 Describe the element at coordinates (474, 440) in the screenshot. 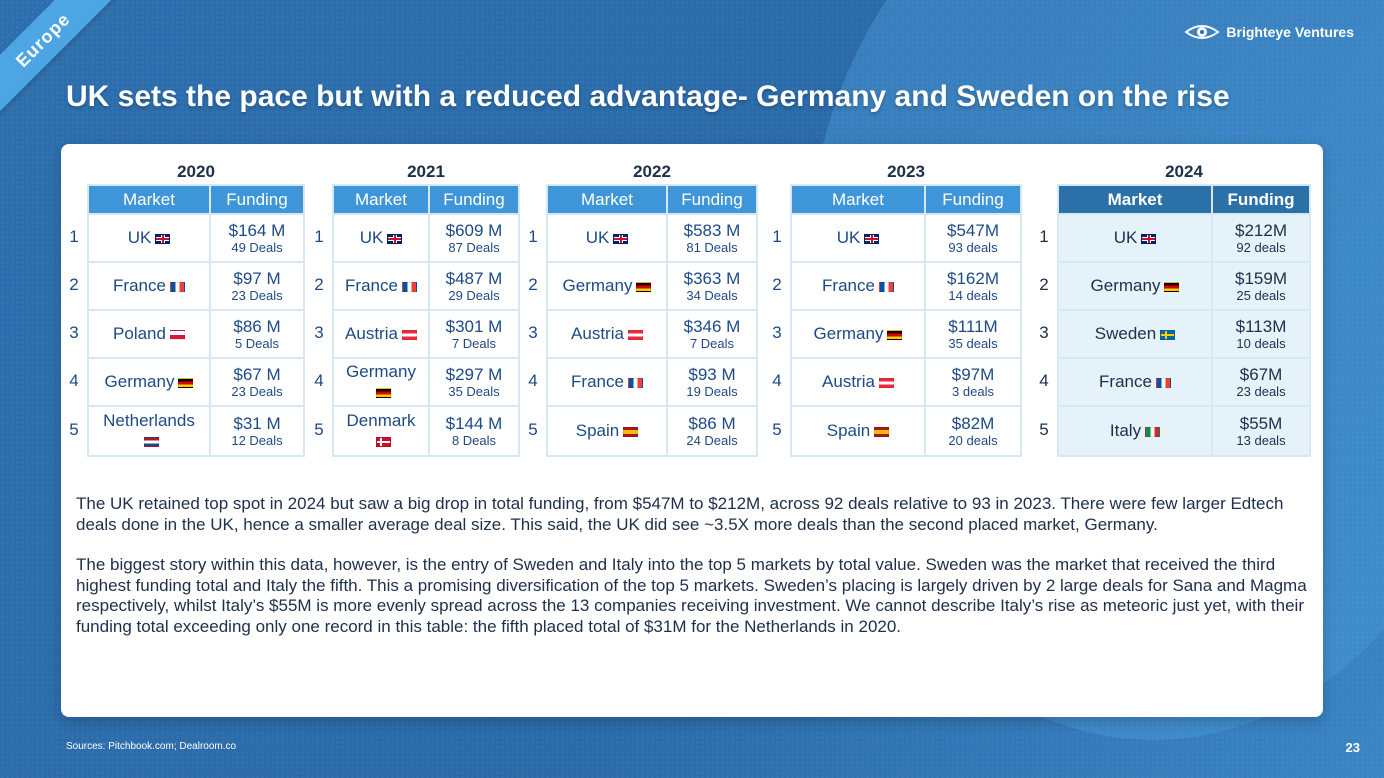

I see `deal-count: 8 Deals` at that location.